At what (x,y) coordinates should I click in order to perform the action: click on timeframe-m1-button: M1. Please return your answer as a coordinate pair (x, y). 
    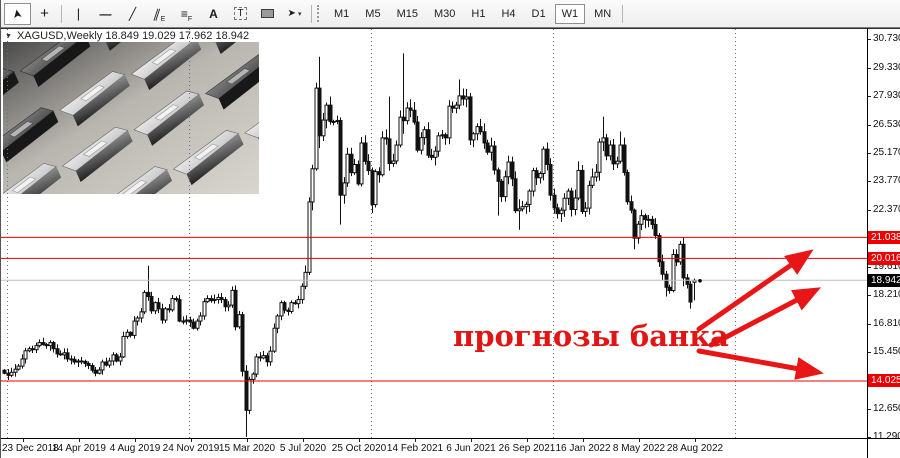
    Looking at the image, I should click on (342, 13).